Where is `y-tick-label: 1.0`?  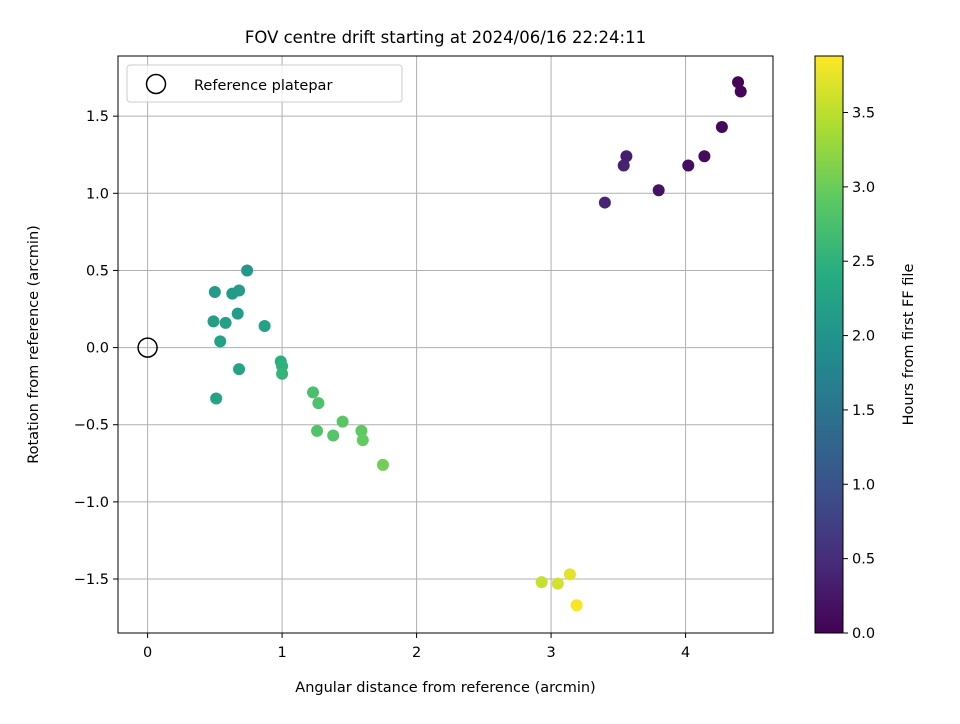 y-tick-label: 1.0 is located at coordinates (97, 194).